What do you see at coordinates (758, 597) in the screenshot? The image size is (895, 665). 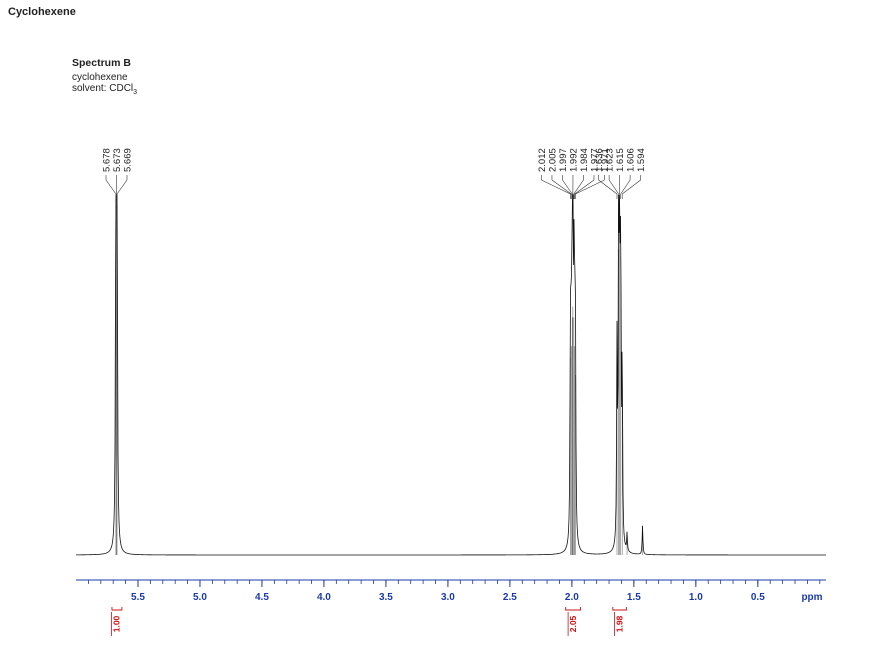 I see `x-tick-label: 0.5` at bounding box center [758, 597].